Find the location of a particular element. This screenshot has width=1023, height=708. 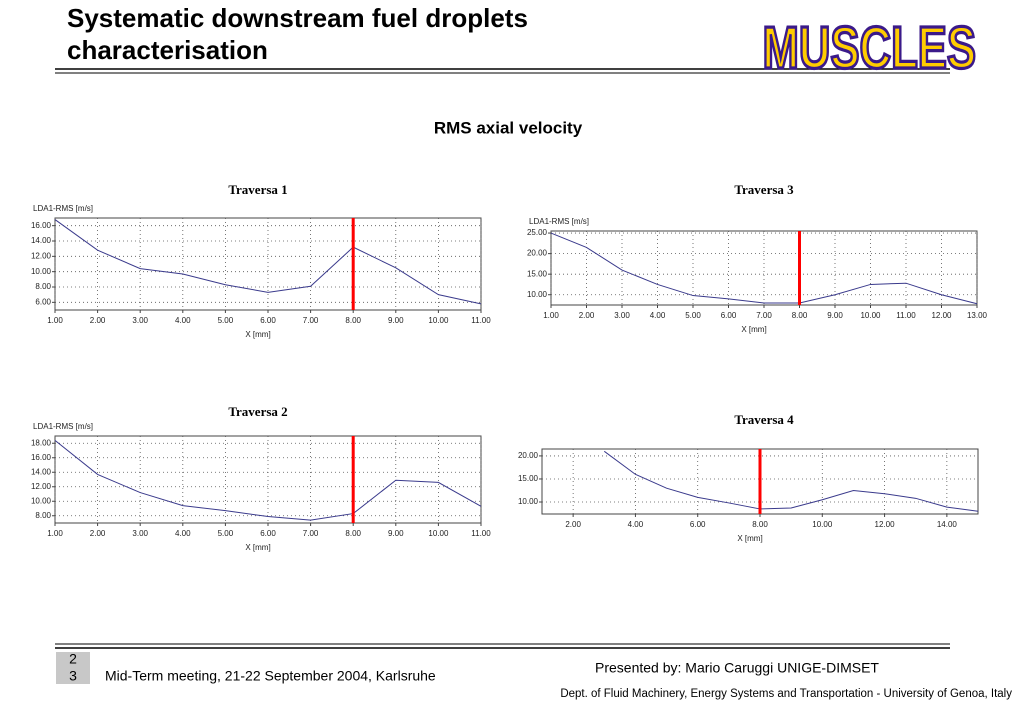

chart-title: Traversa 4 is located at coordinates (764, 419).